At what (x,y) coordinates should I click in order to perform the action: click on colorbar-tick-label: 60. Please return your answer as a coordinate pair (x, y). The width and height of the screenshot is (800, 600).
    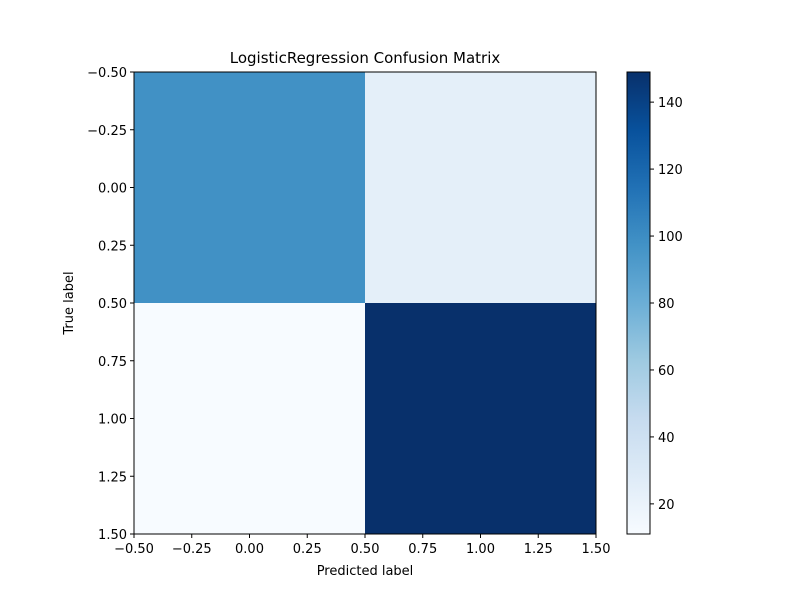
    Looking at the image, I should click on (666, 371).